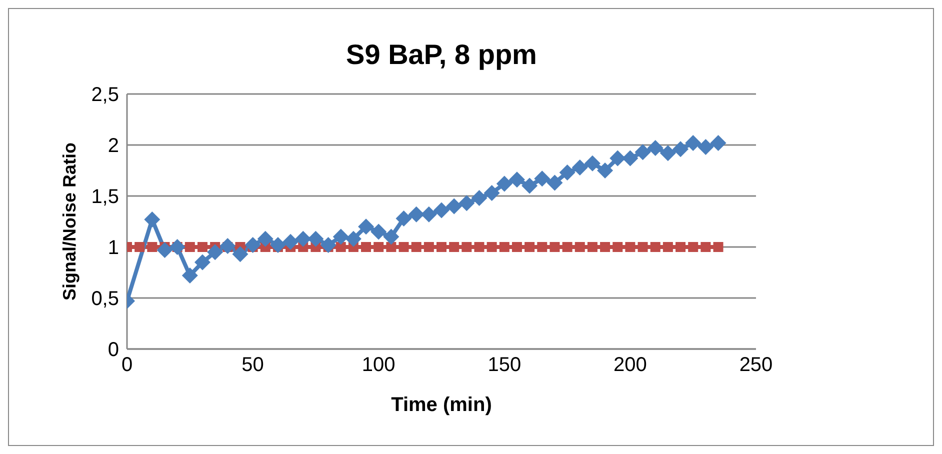 The image size is (942, 454). What do you see at coordinates (505, 365) in the screenshot?
I see `x-tick-label: 150` at bounding box center [505, 365].